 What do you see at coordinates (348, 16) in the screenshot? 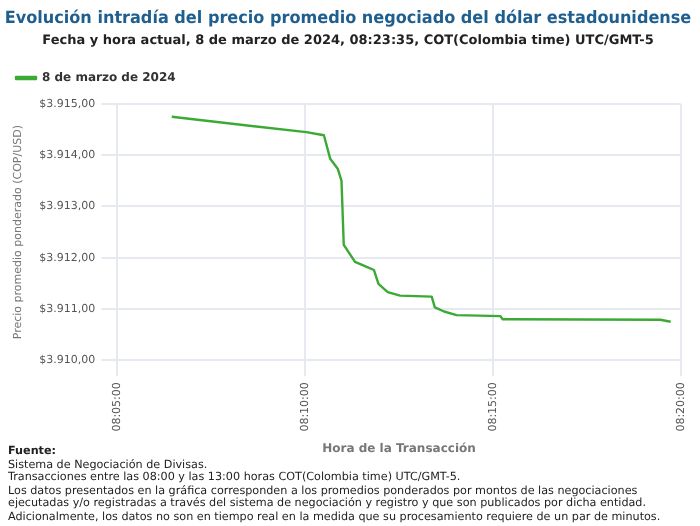
I see `chart-title: Evolución intradía del precio promedio negociado del dólar estadounidense` at bounding box center [348, 16].